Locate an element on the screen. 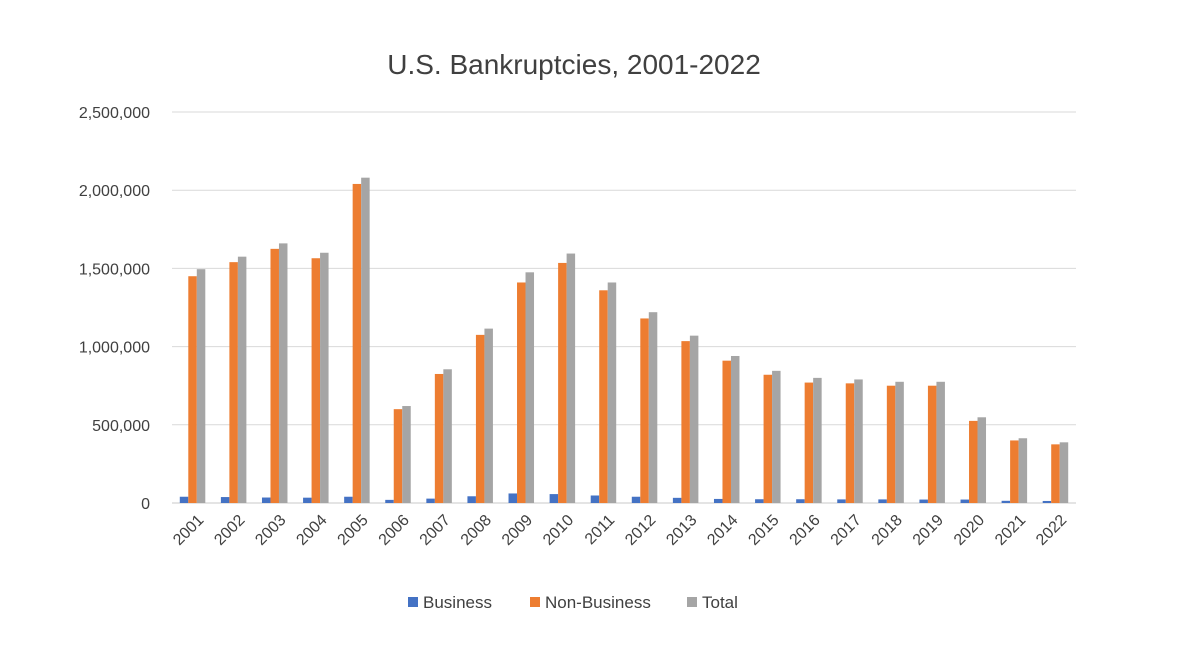 This screenshot has height=658, width=1198. y-tick-label: 500,000 is located at coordinates (121, 426).